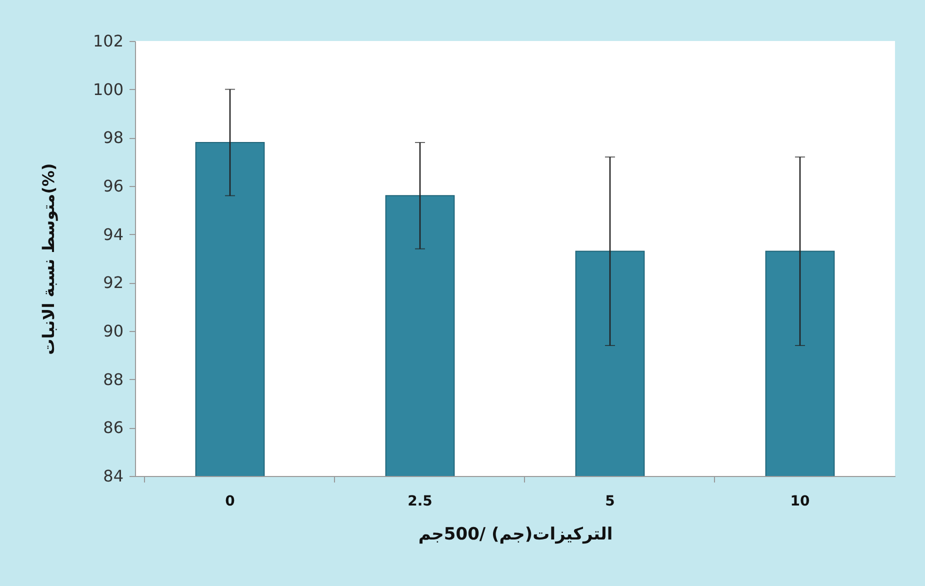  I want to click on y-tick-label: 94, so click(113, 234).